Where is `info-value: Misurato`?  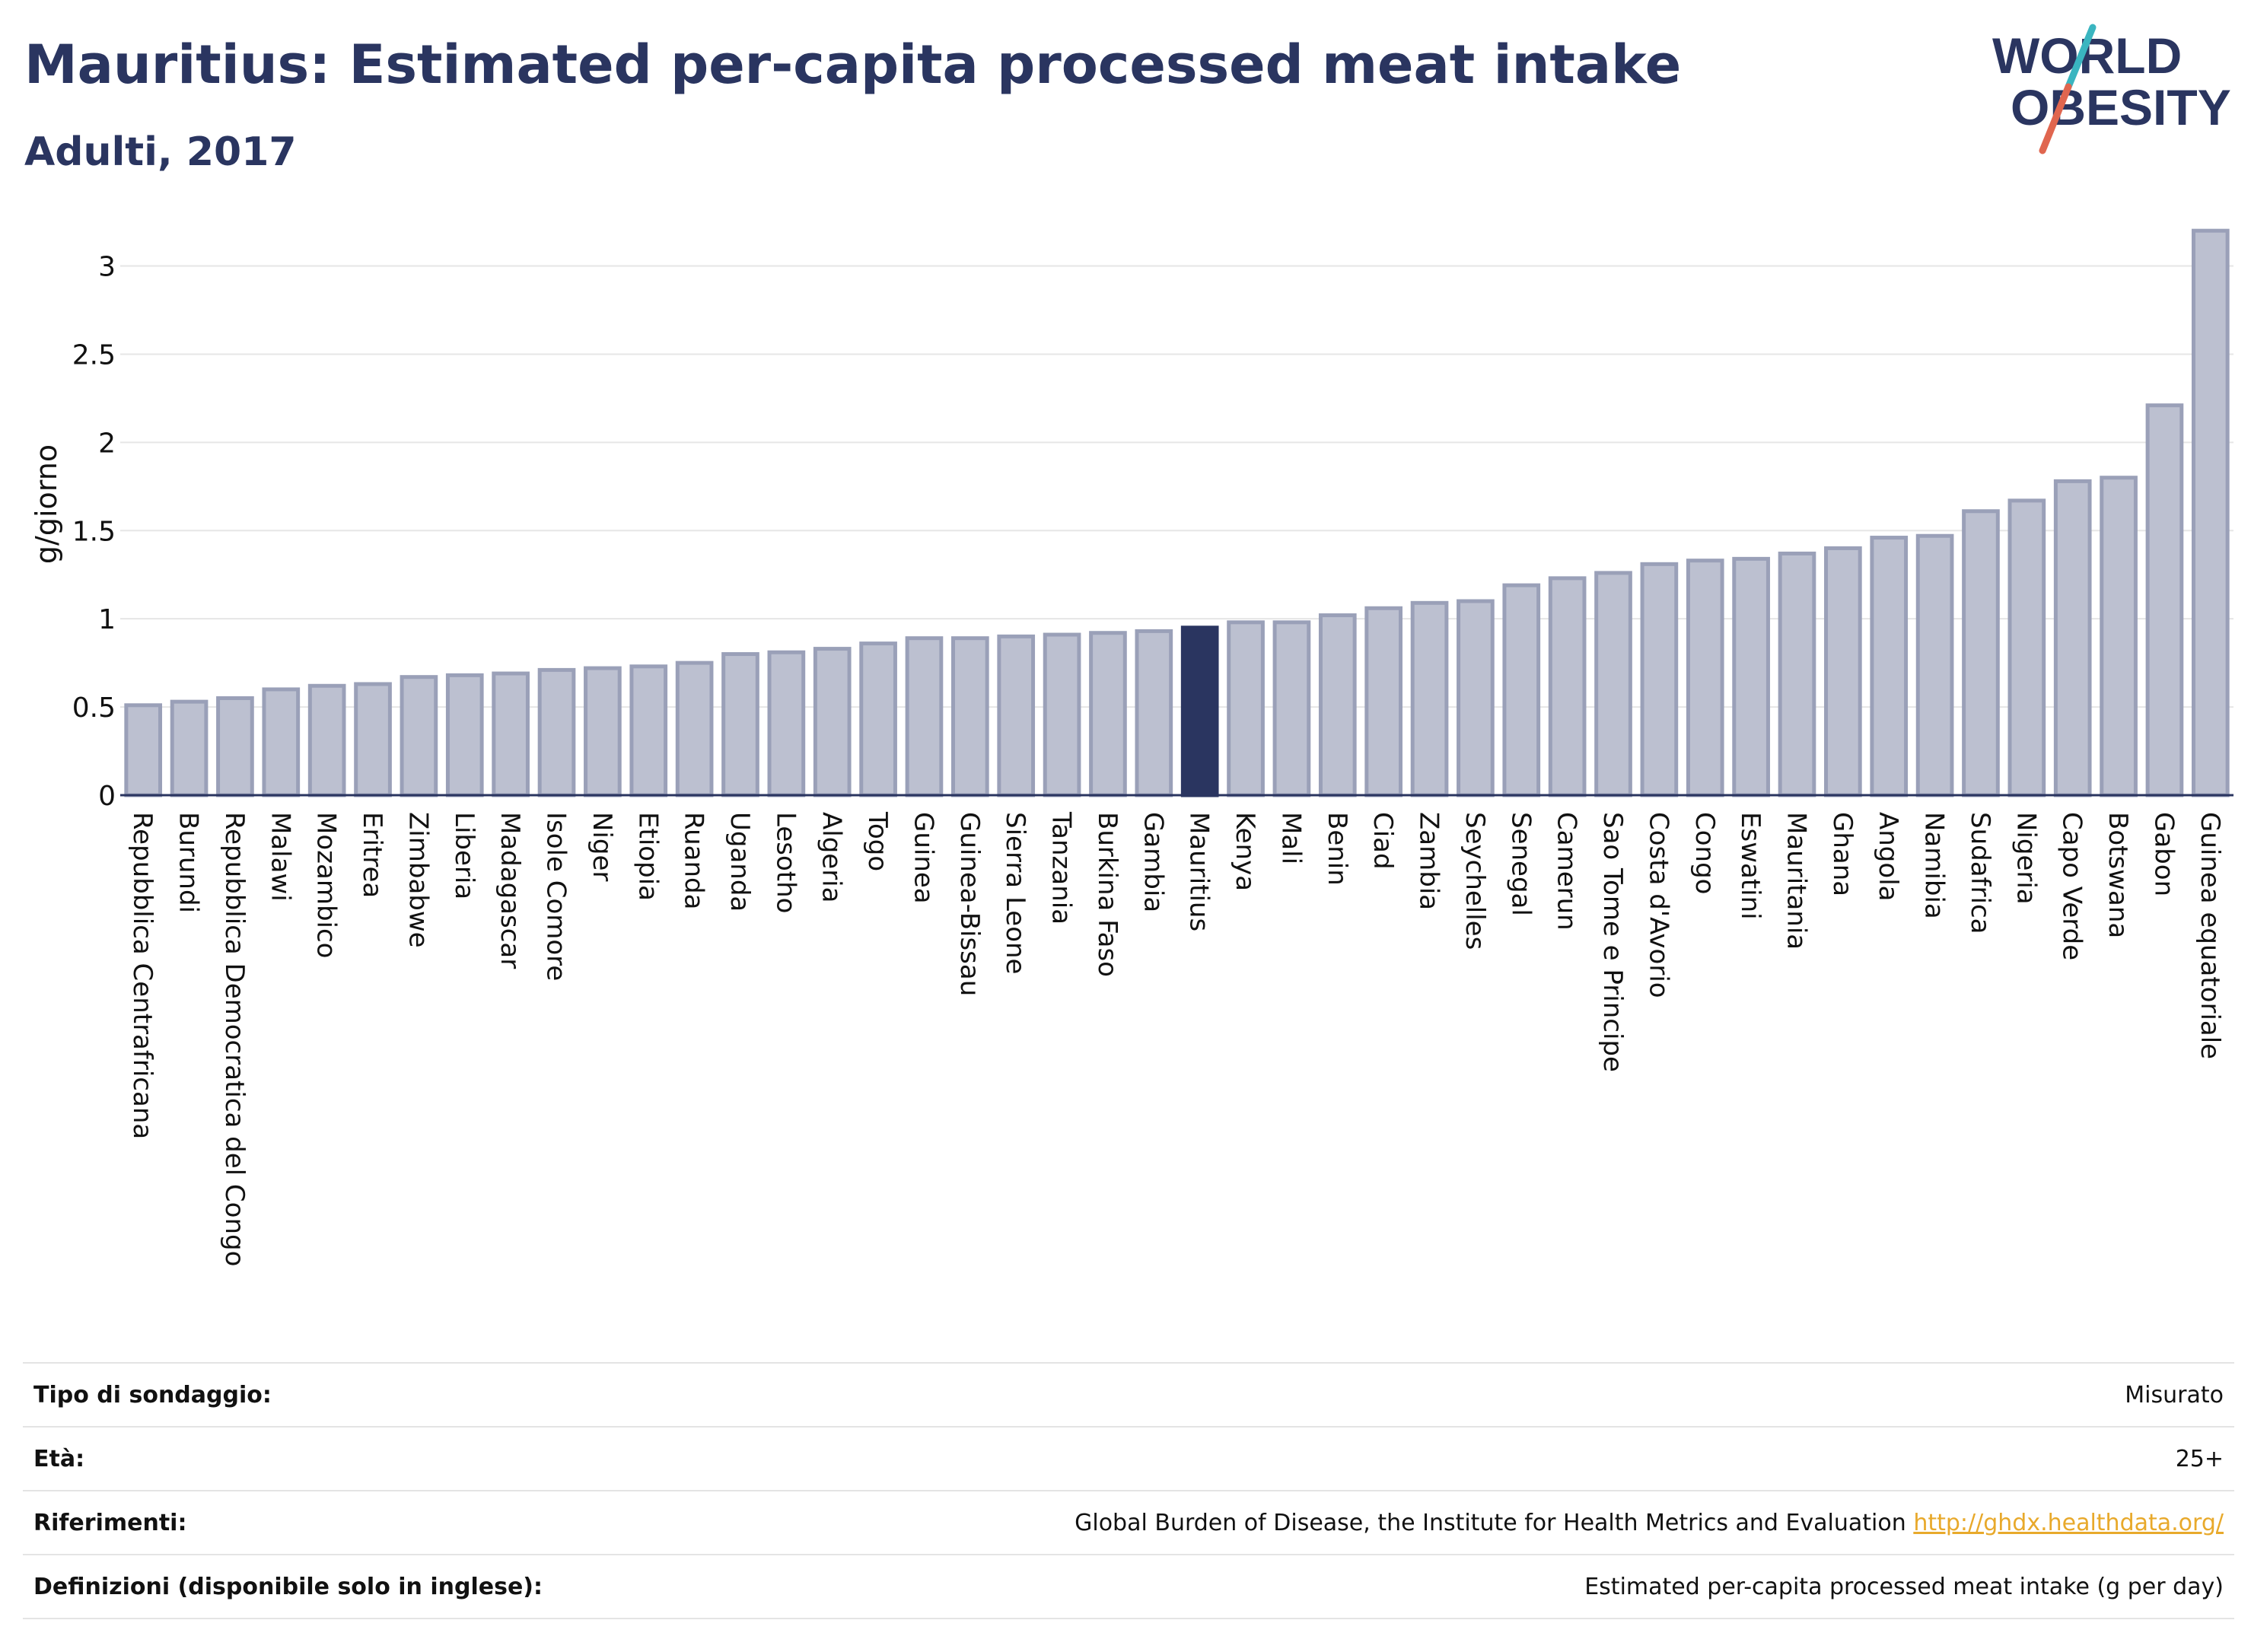 info-value: Misurato is located at coordinates (1473, 1394).